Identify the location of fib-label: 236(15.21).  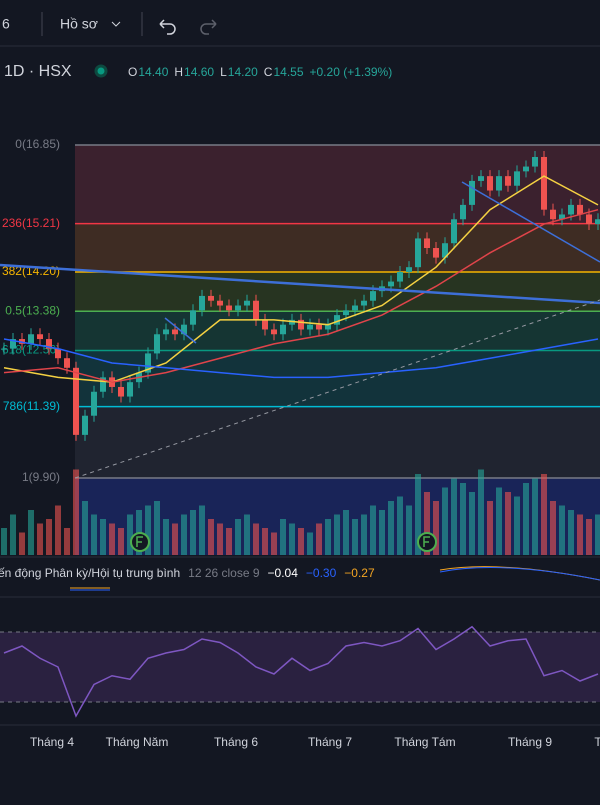
(31, 223).